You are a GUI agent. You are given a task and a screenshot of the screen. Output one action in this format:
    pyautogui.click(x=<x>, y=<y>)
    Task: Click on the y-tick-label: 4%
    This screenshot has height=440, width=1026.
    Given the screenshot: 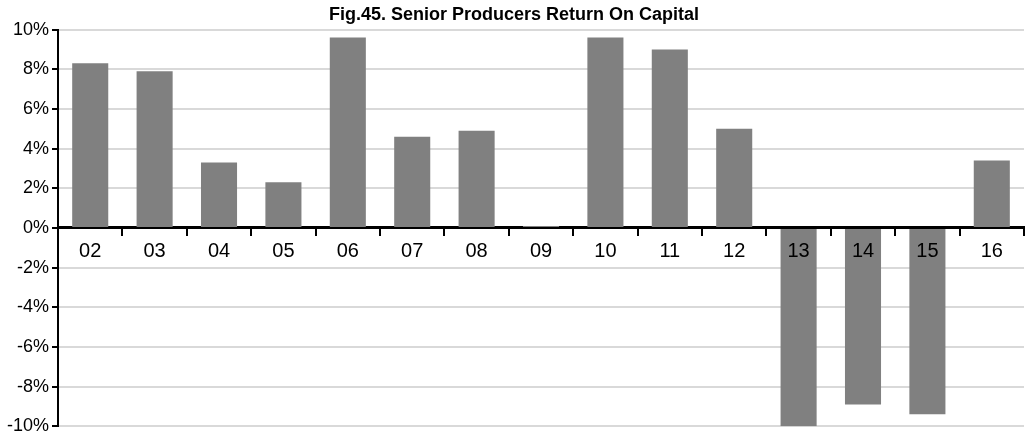 What is the action you would take?
    pyautogui.click(x=36, y=147)
    